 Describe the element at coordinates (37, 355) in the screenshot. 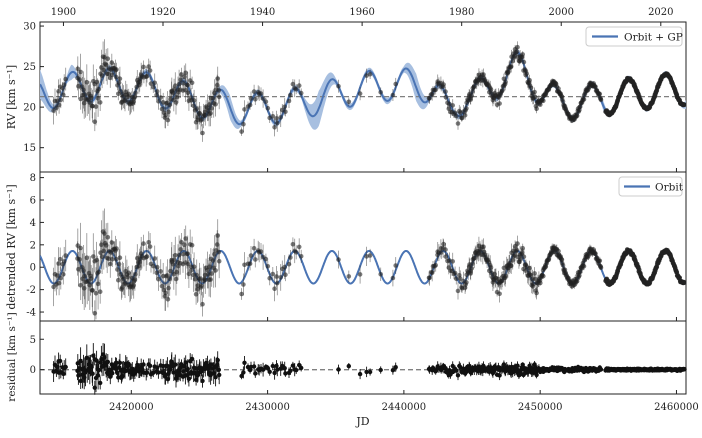

I see `residual-y-axis: 05` at that location.